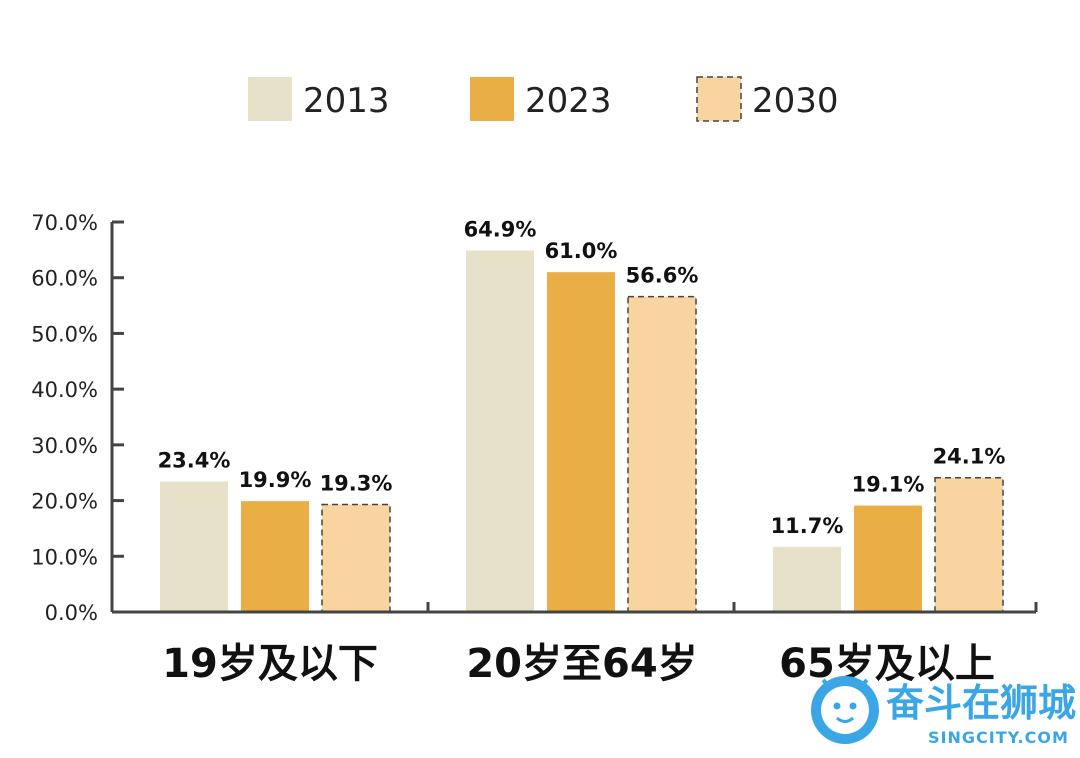 This screenshot has width=1080, height=758. I want to click on data-label-2030-1: 19.3%, so click(356, 483).